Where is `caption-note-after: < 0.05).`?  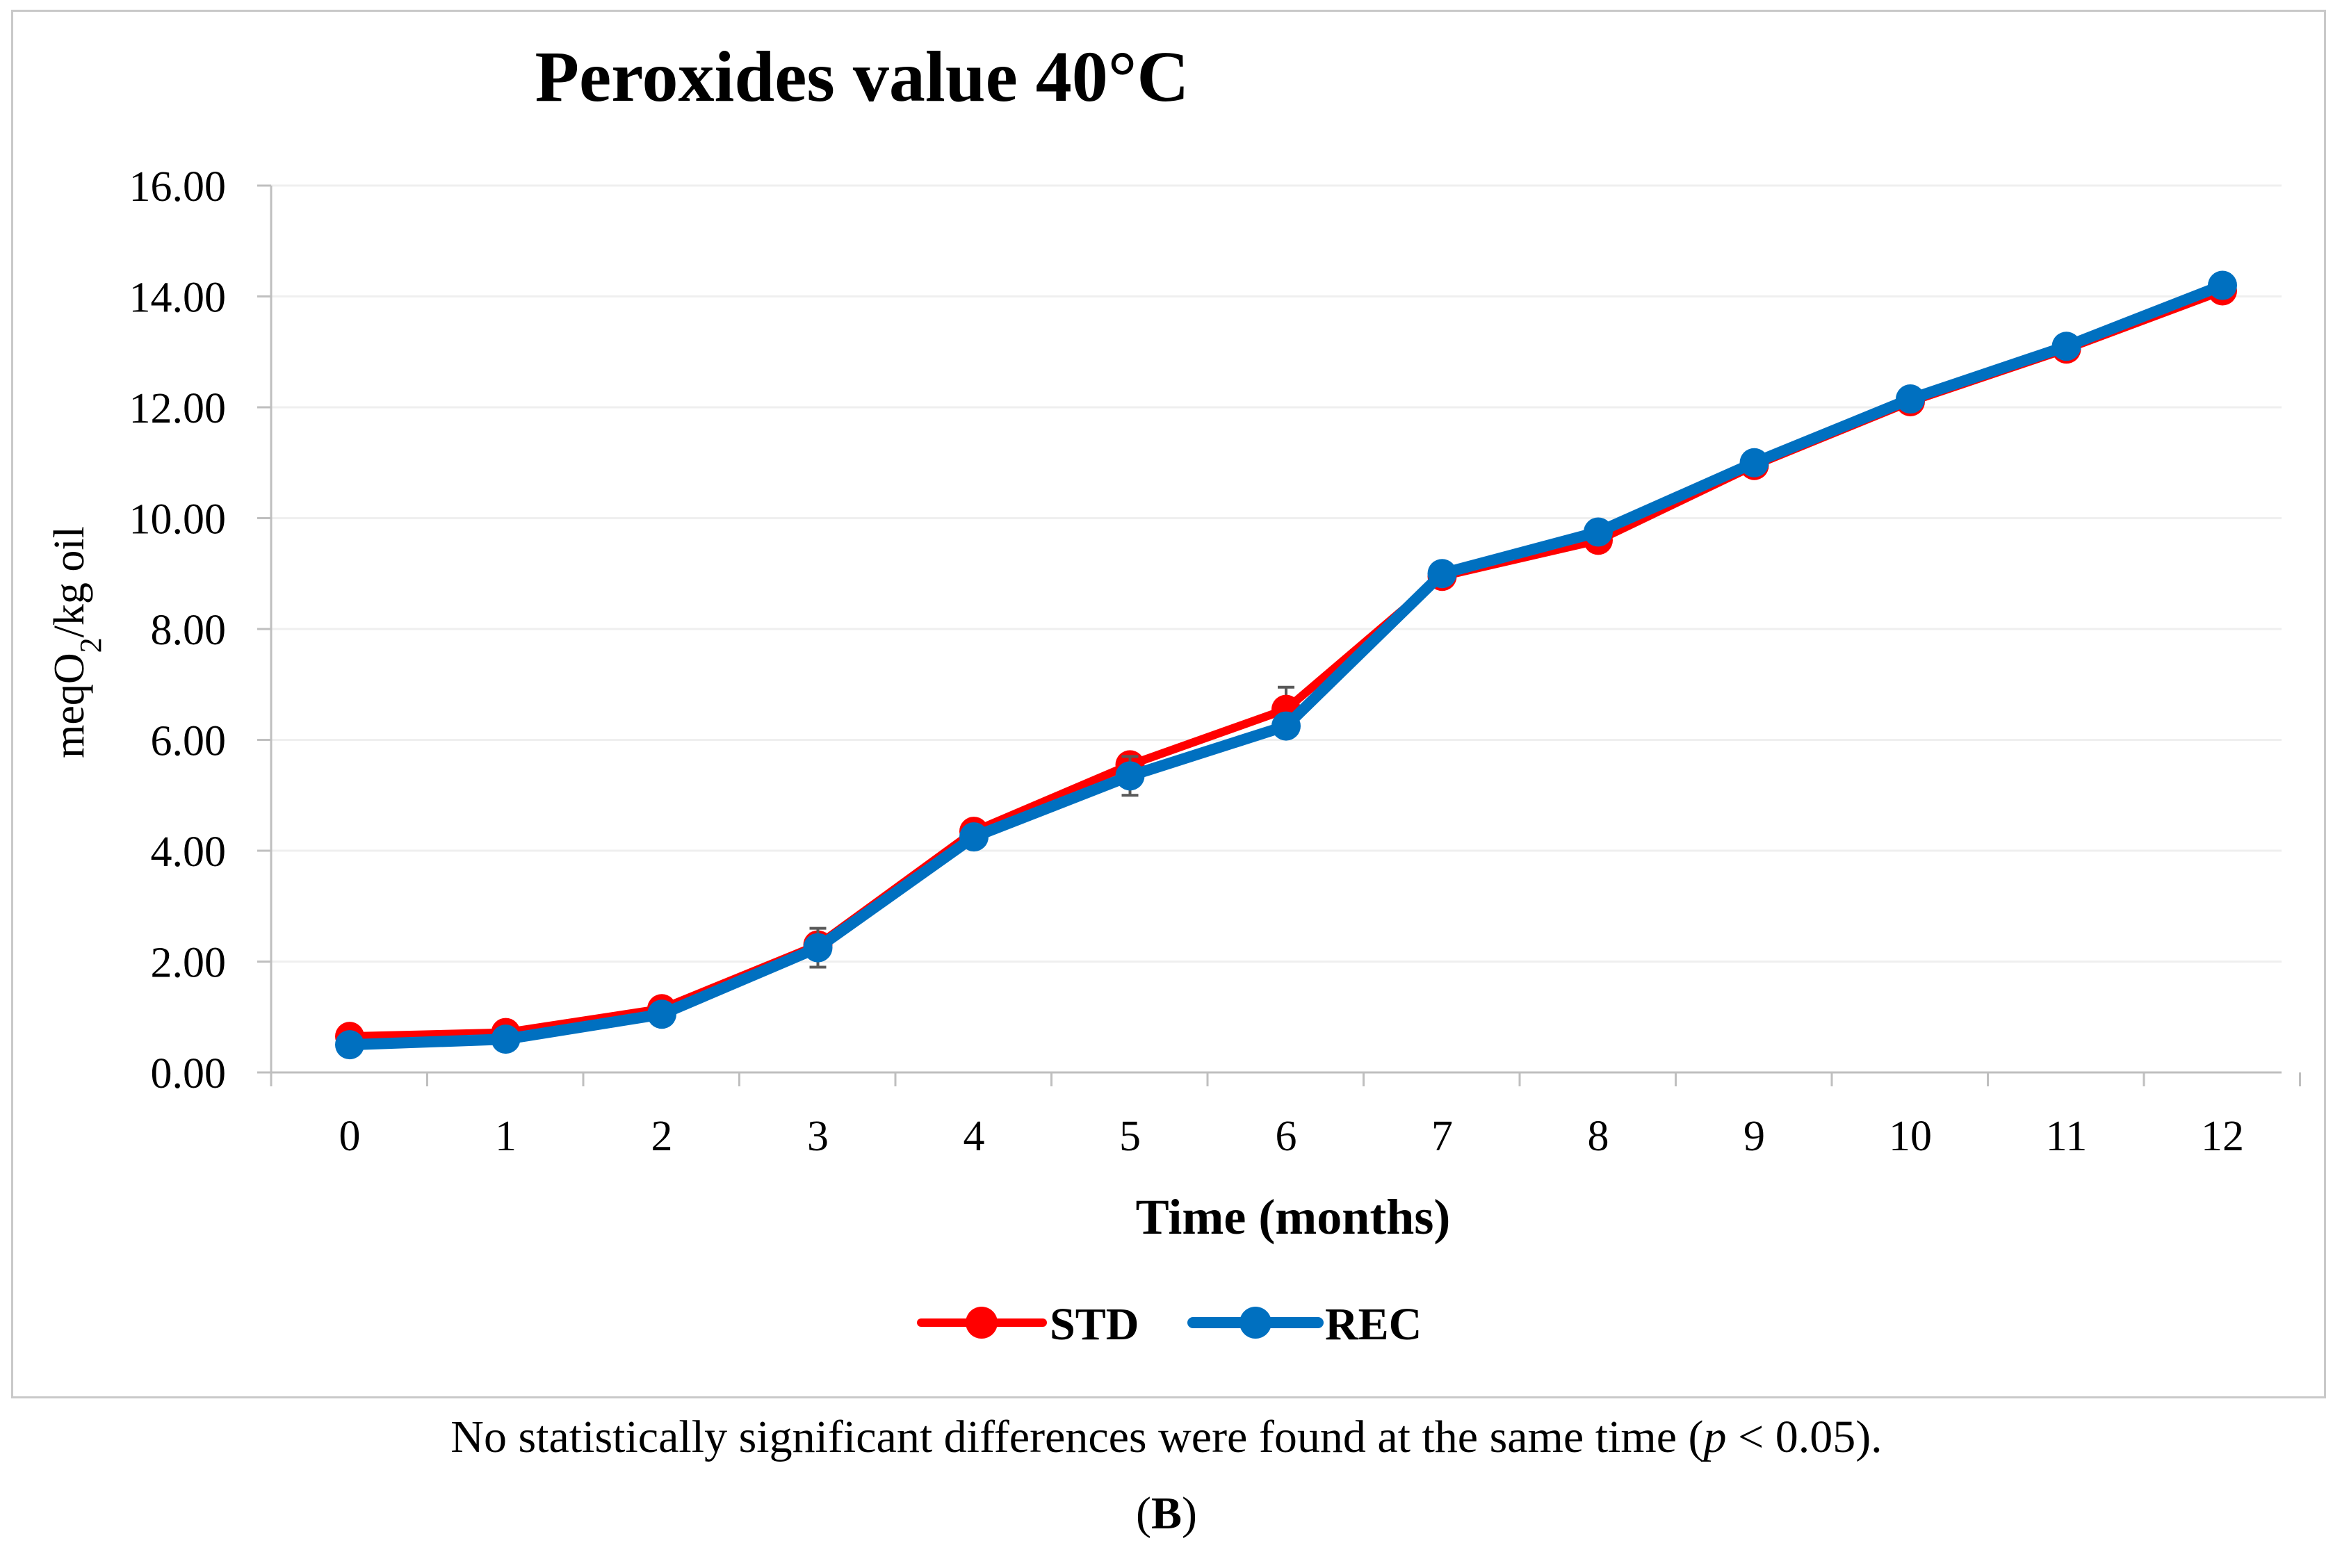
caption-note-after: < 0.05). is located at coordinates (1804, 1437).